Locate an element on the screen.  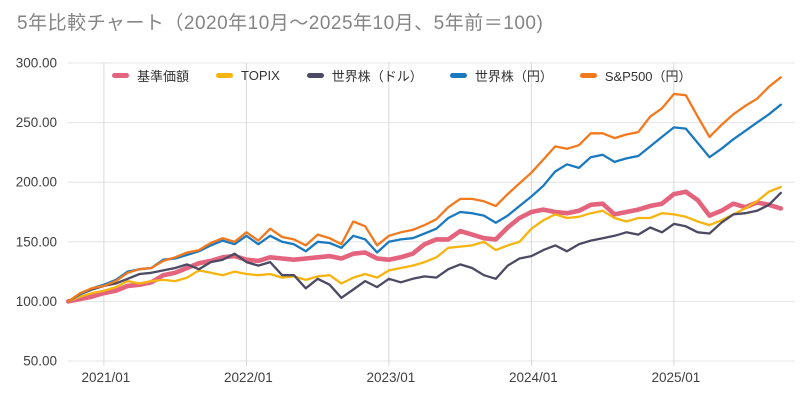
legend-item: S&P500（円） is located at coordinates (635, 75).